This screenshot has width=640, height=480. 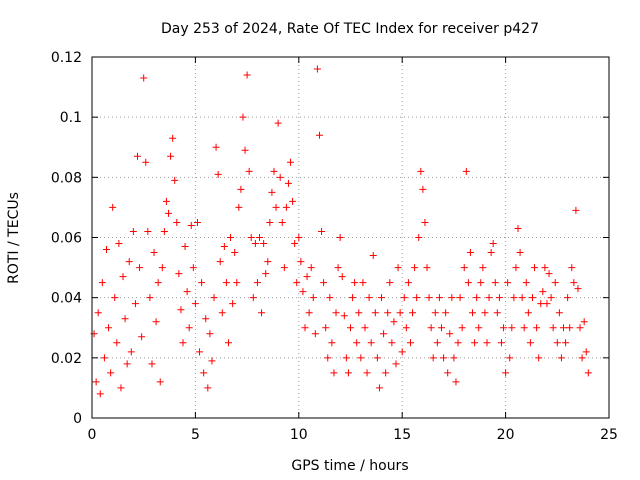 I want to click on x-tick-label: 15, so click(x=402, y=435).